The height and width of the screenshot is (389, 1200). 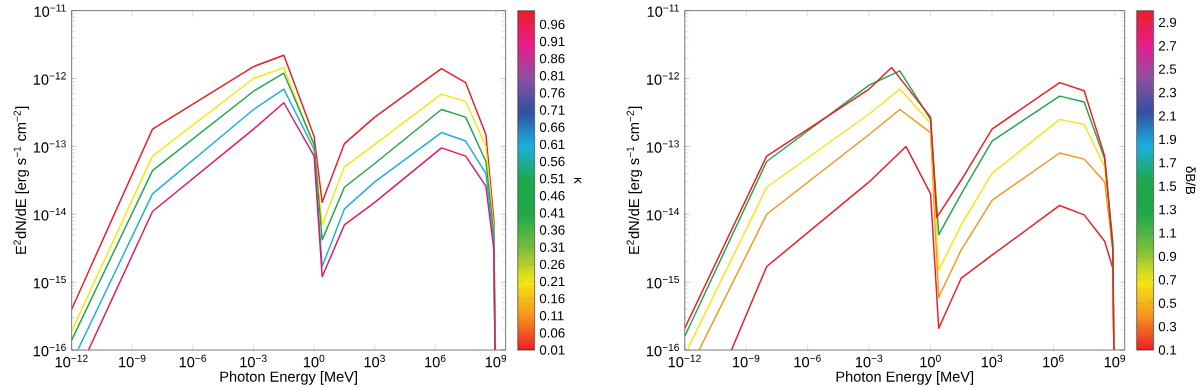 I want to click on color-bar-label: 0.26, so click(x=552, y=264).